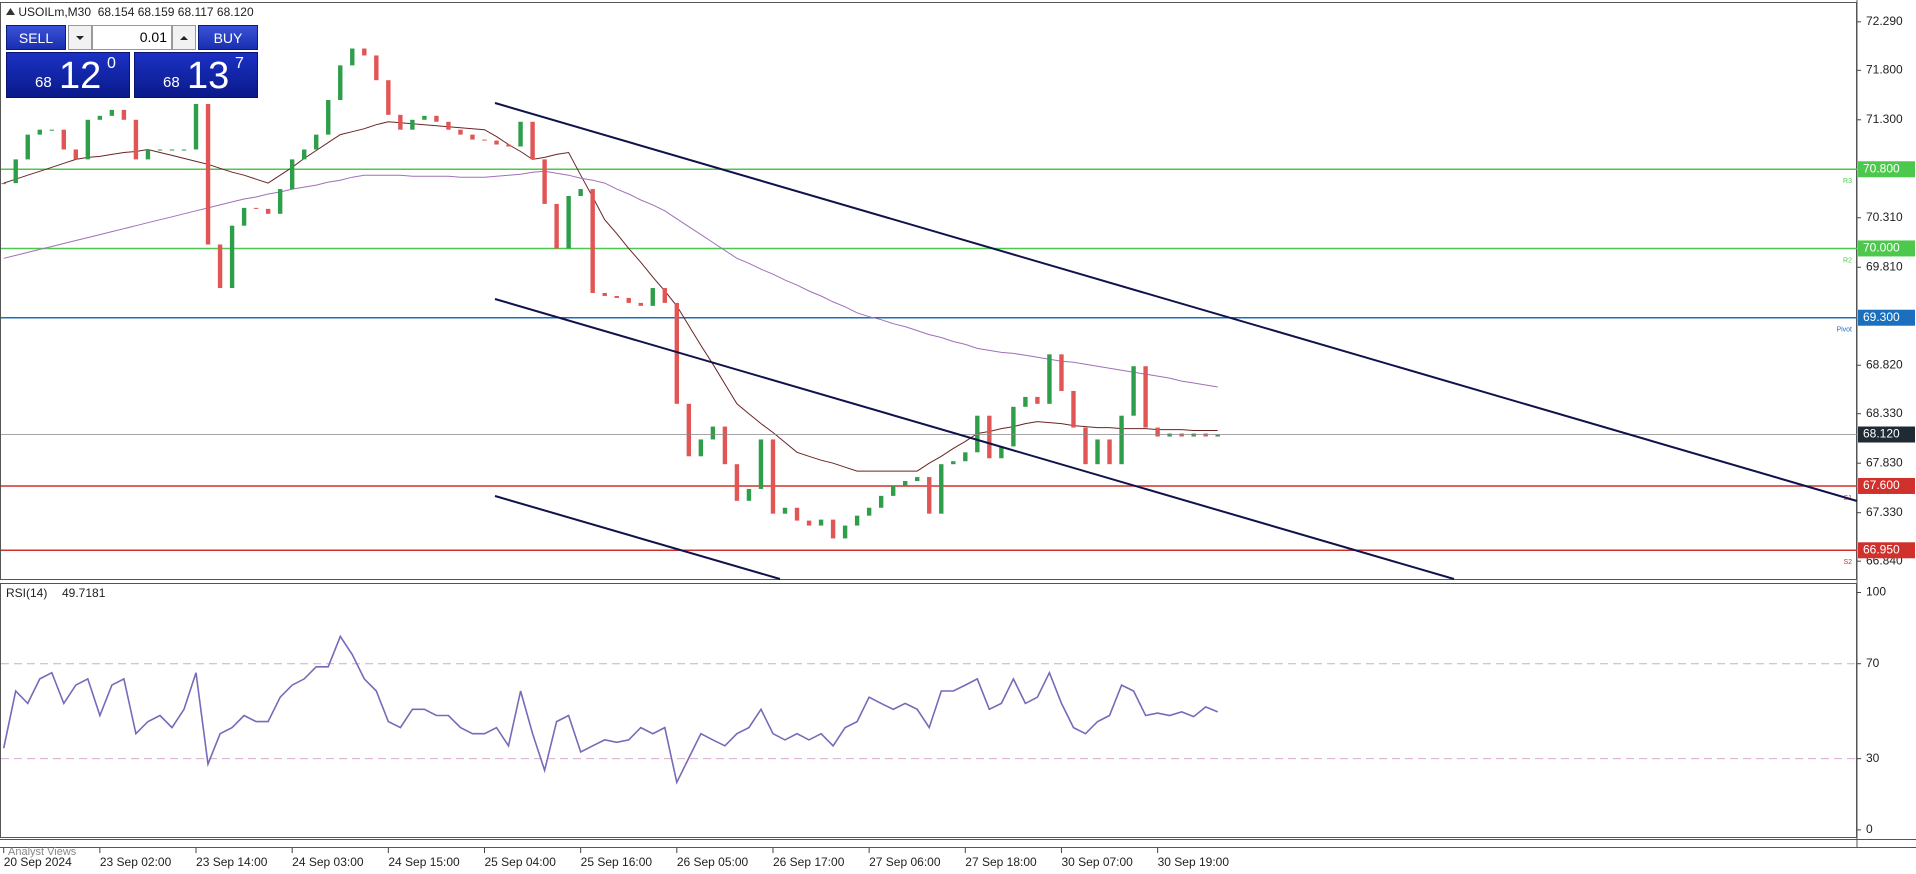 The height and width of the screenshot is (874, 1916). What do you see at coordinates (196, 75) in the screenshot?
I see `buy-price: 68 13 7` at bounding box center [196, 75].